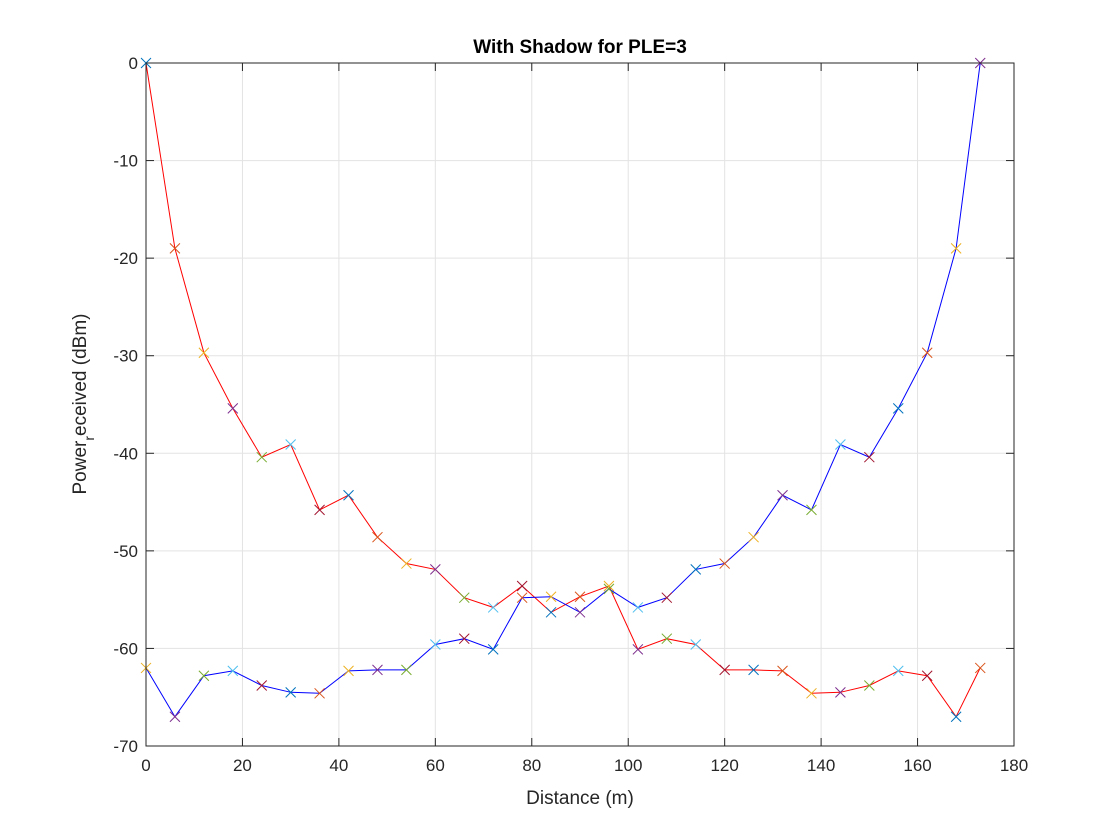 Image resolution: width=1120 pixels, height=840 pixels. What do you see at coordinates (435, 765) in the screenshot?
I see `x-tick-label: 60` at bounding box center [435, 765].